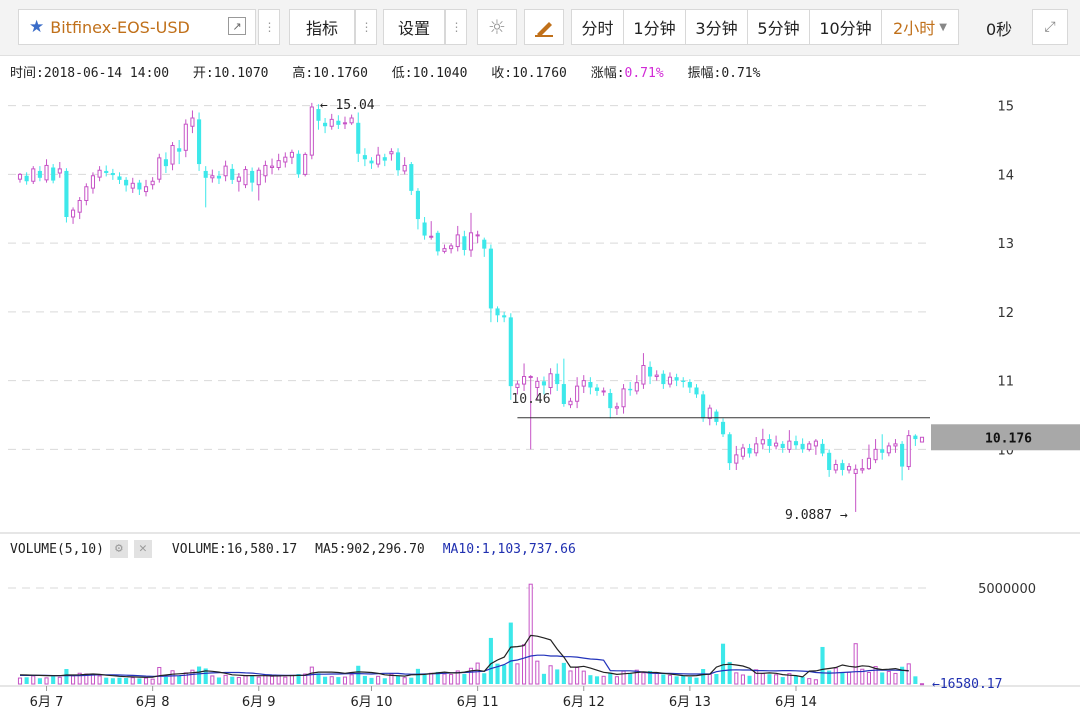 The image size is (1080, 709). What do you see at coordinates (920, 27) in the screenshot?
I see `tab-period-2h: 2小时 ▼` at bounding box center [920, 27].